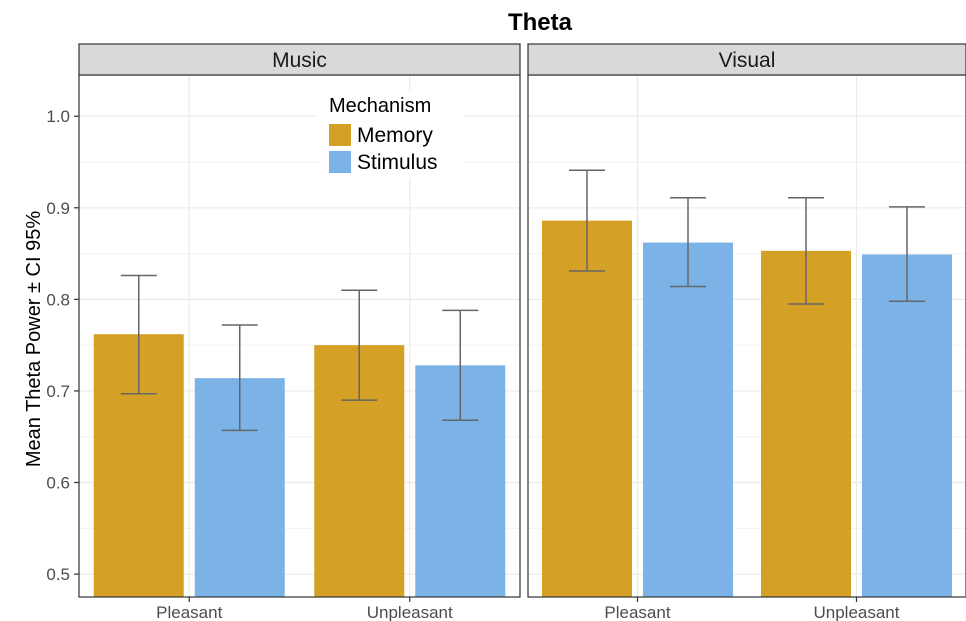  I want to click on y-tick-label: 0.7, so click(58, 391).